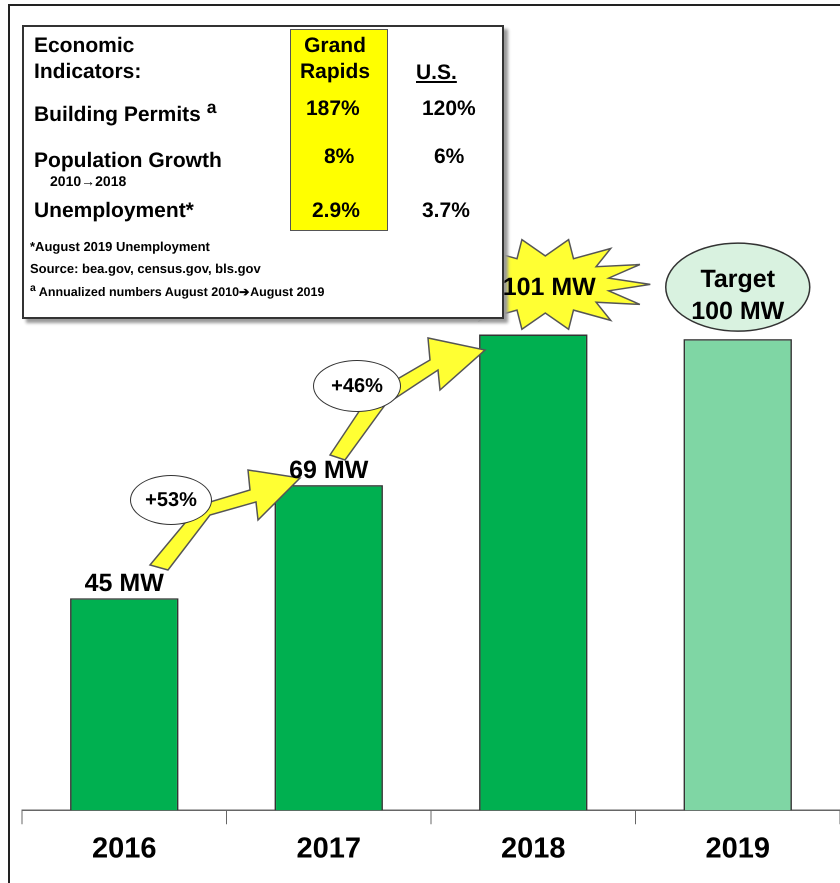  What do you see at coordinates (357, 386) in the screenshot?
I see `annotation: +46%` at bounding box center [357, 386].